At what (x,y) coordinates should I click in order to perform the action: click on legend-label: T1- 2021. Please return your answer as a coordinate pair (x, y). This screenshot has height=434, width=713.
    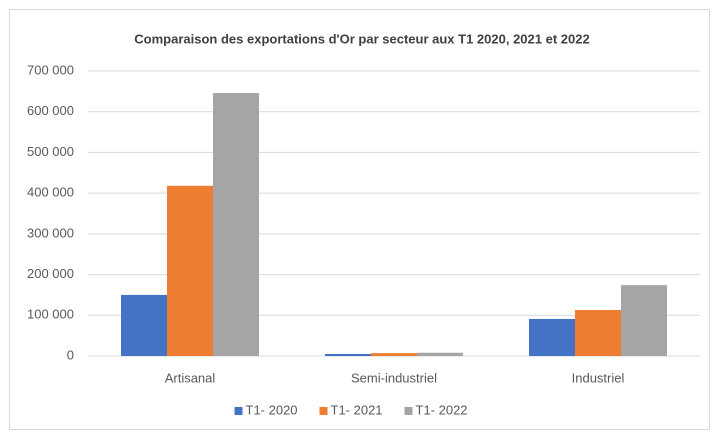
    Looking at the image, I should click on (357, 409).